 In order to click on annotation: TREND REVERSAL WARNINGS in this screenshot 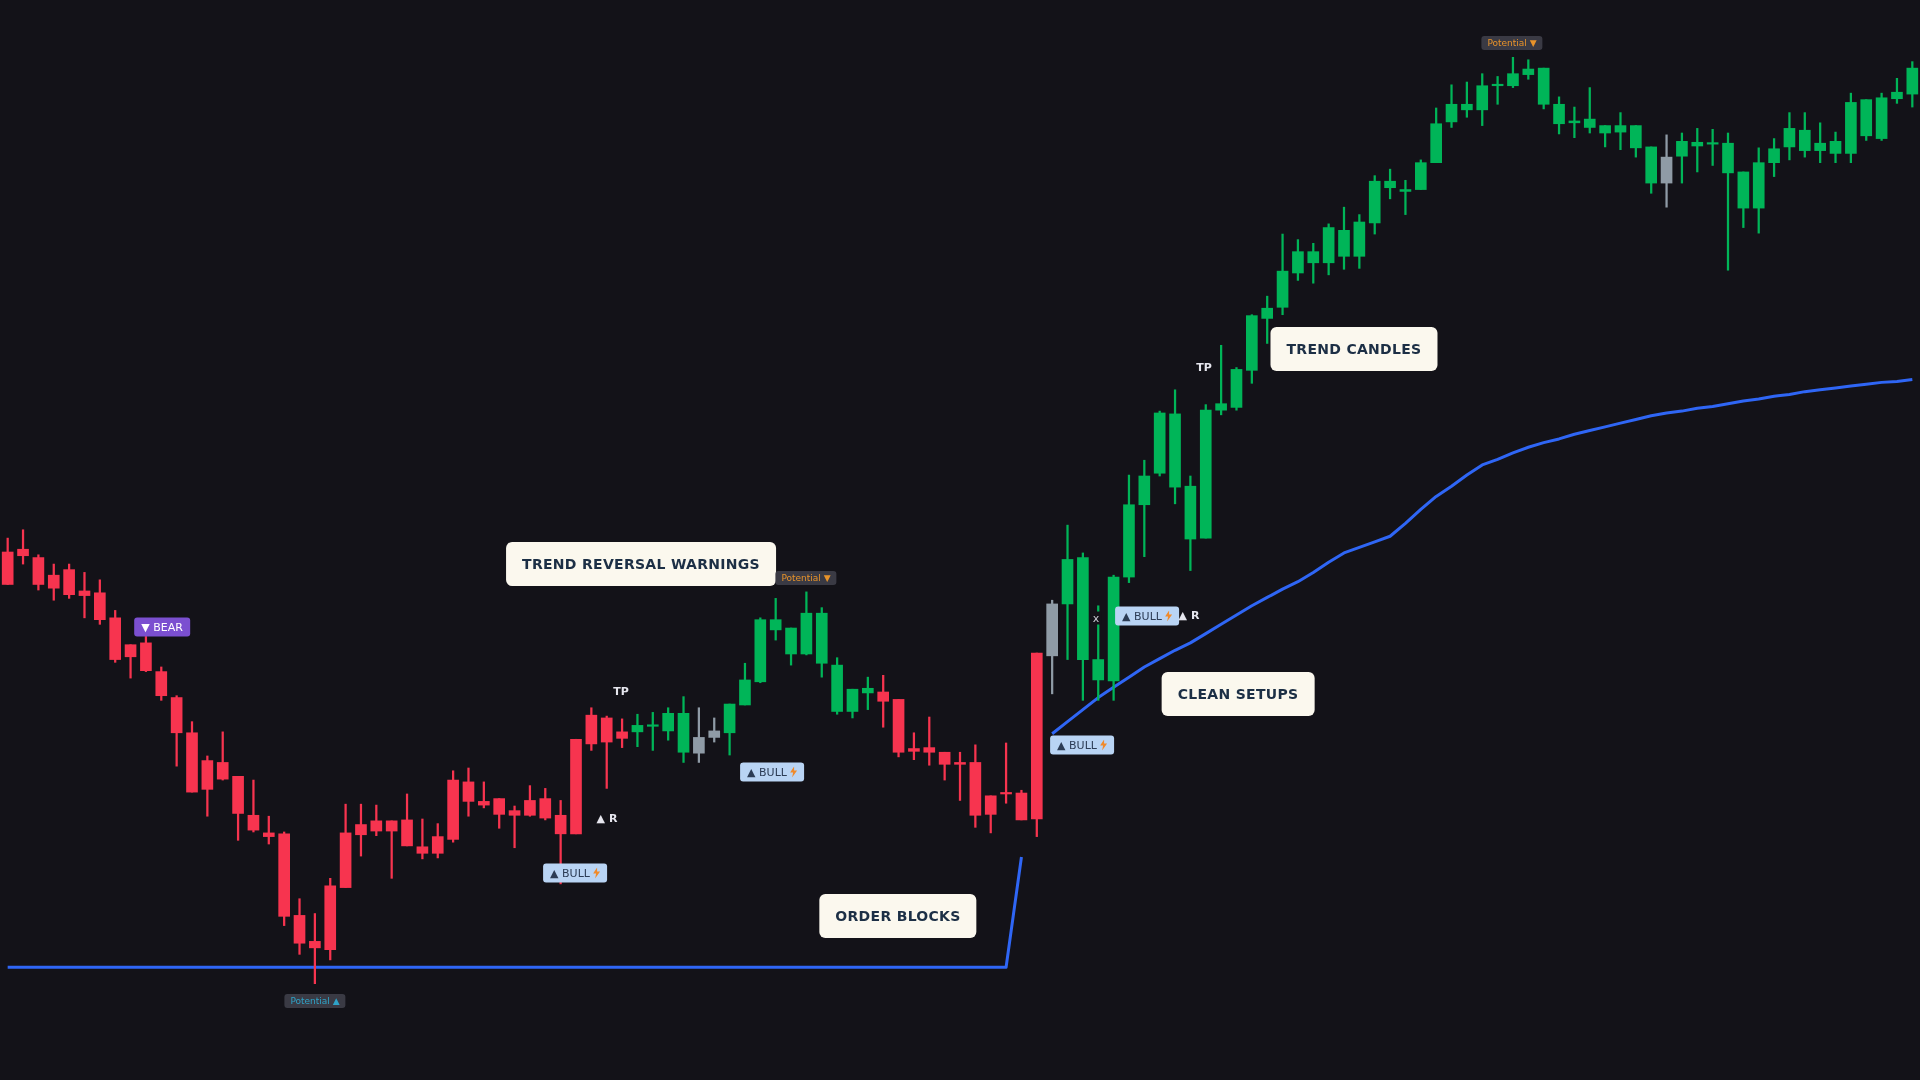, I will do `click(641, 564)`.